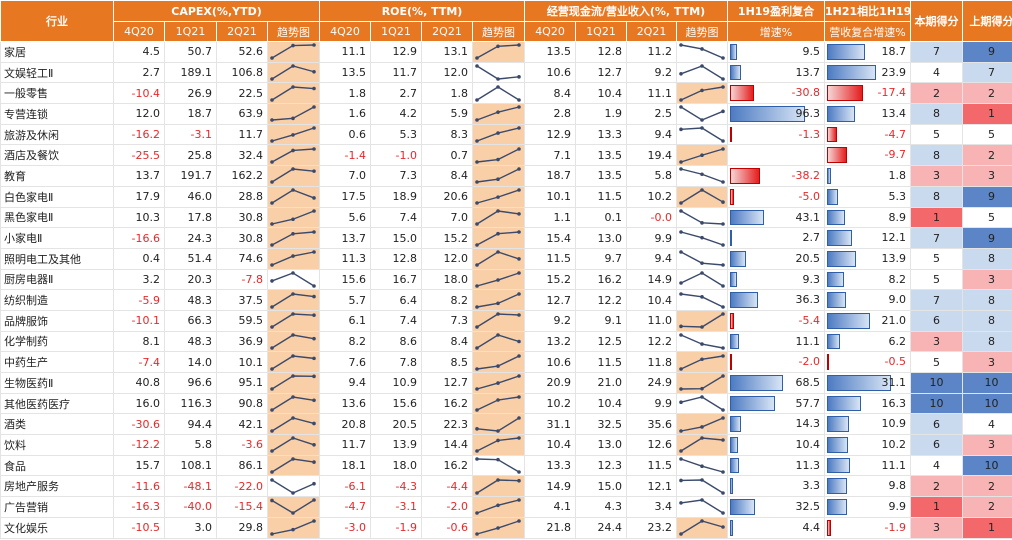 This screenshot has height=540, width=1012. Describe the element at coordinates (190, 279) in the screenshot. I see `capex-value: 20.3` at that location.